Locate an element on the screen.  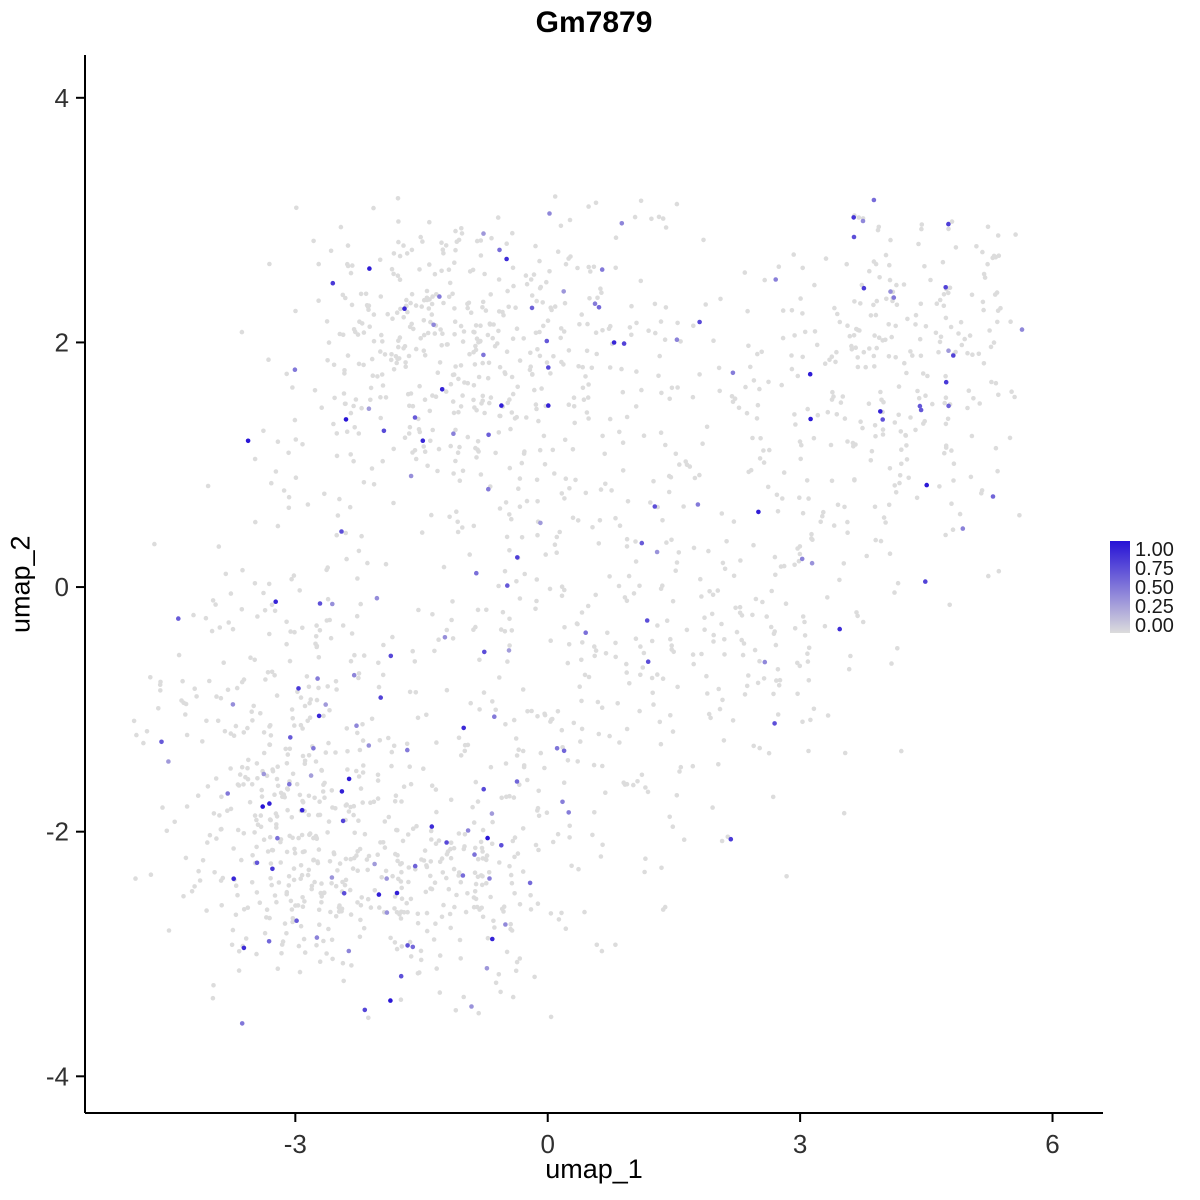
x-tick-label: -3 is located at coordinates (295, 1144).